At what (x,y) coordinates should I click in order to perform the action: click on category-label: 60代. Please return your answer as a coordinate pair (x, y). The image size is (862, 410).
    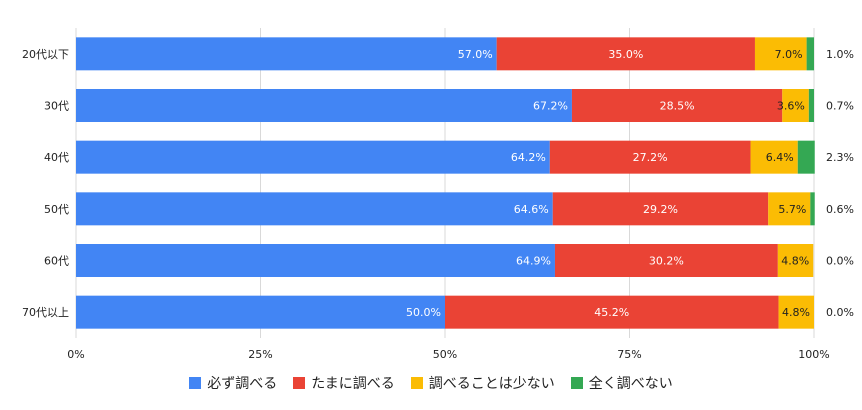
    Looking at the image, I should click on (56, 261).